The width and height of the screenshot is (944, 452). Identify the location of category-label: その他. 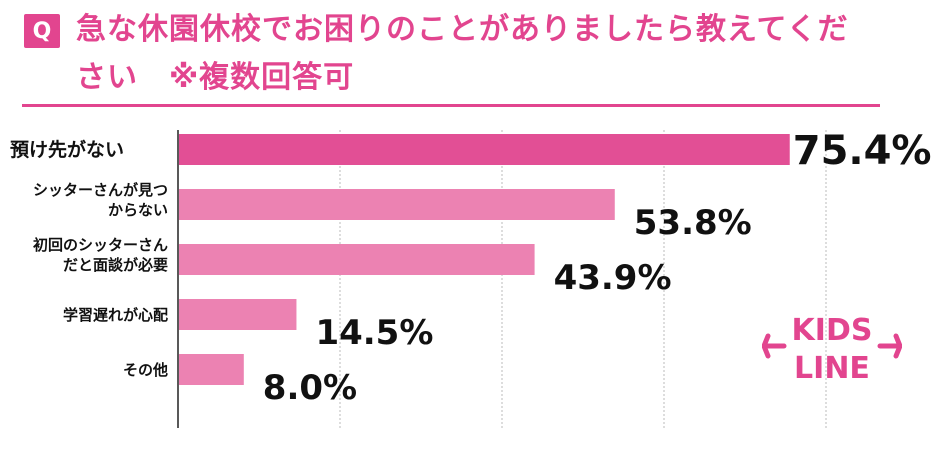
(145, 370).